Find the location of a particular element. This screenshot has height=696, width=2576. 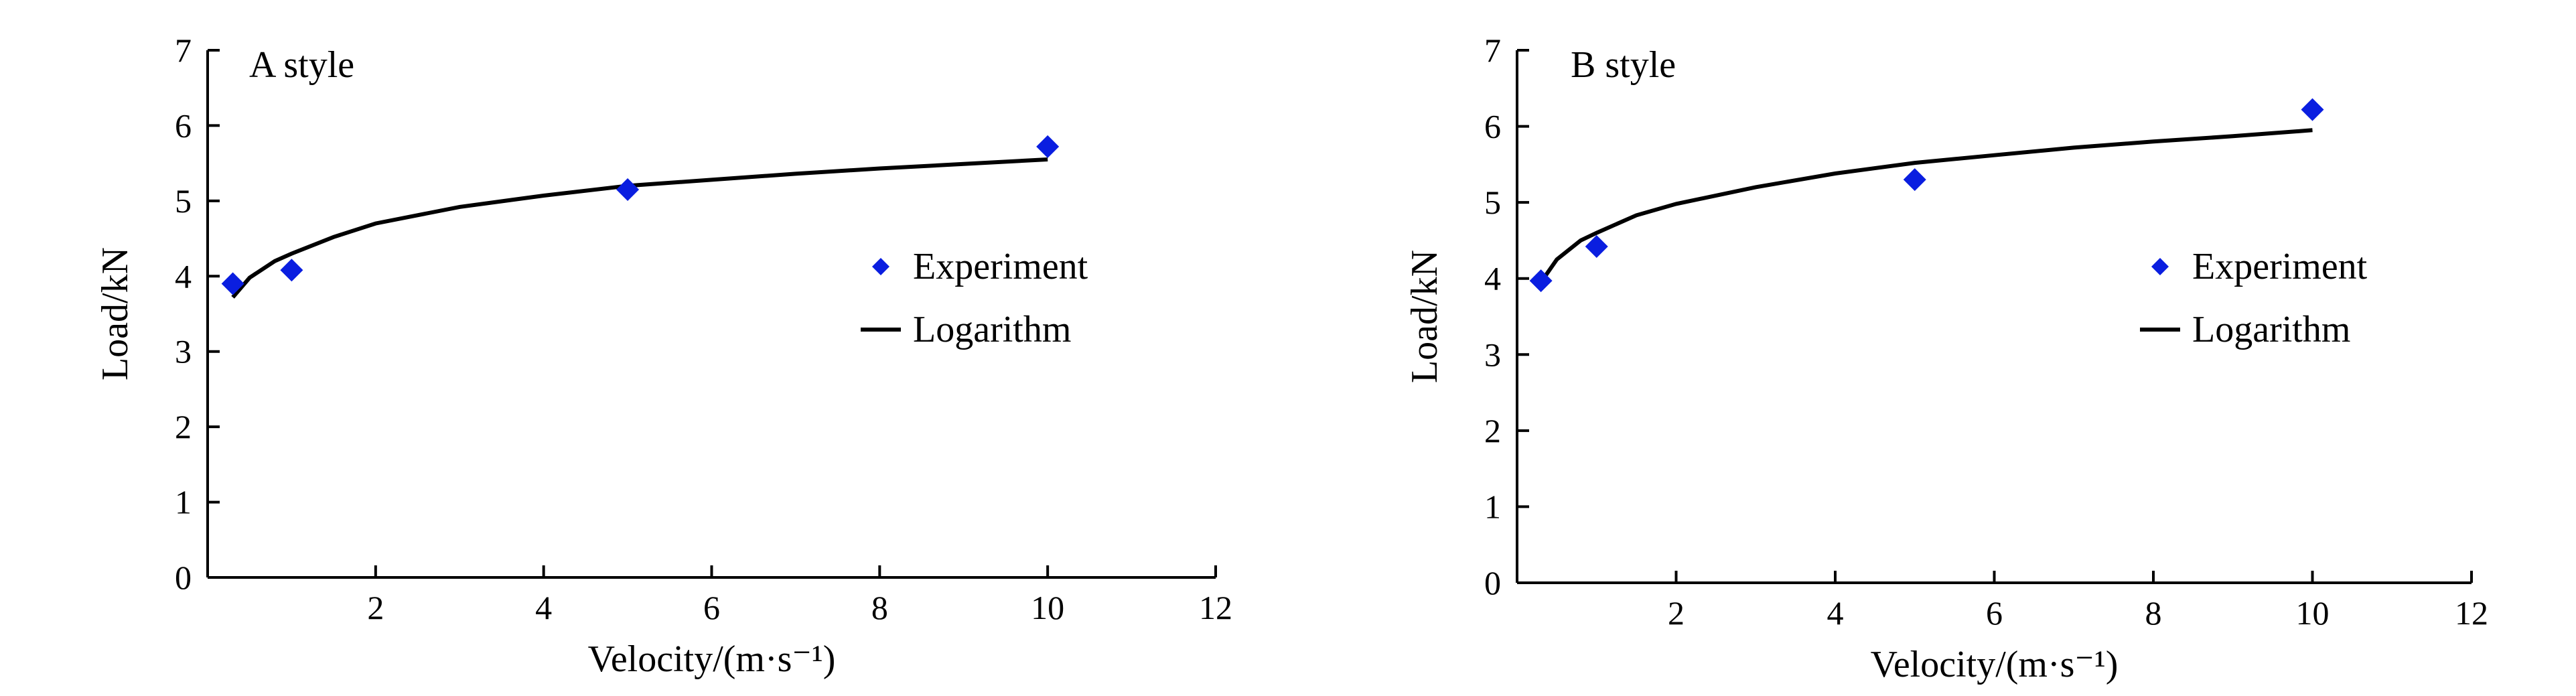

p0-x-tick-label: 2 is located at coordinates (375, 607).